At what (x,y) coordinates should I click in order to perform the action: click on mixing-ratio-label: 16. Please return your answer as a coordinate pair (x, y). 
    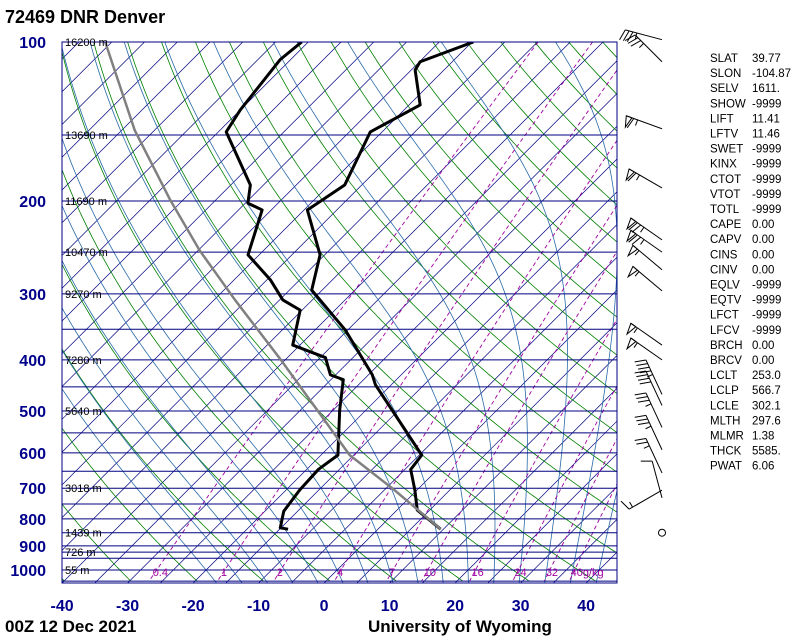
    Looking at the image, I should click on (478, 573).